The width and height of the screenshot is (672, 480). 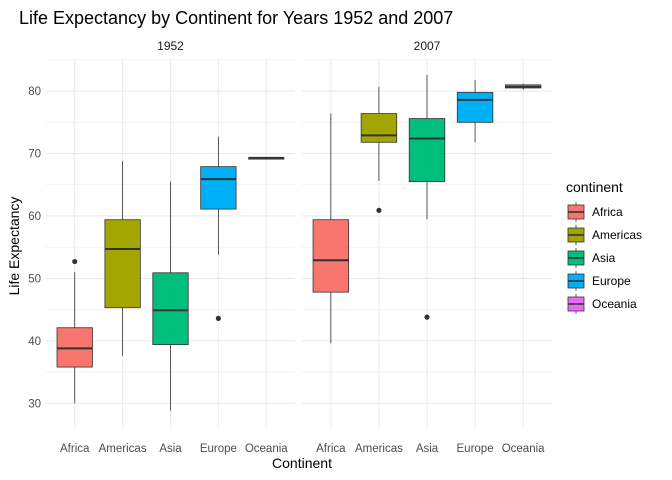 What do you see at coordinates (34, 248) in the screenshot?
I see `y-axis: 30 40 50 60 70 80` at bounding box center [34, 248].